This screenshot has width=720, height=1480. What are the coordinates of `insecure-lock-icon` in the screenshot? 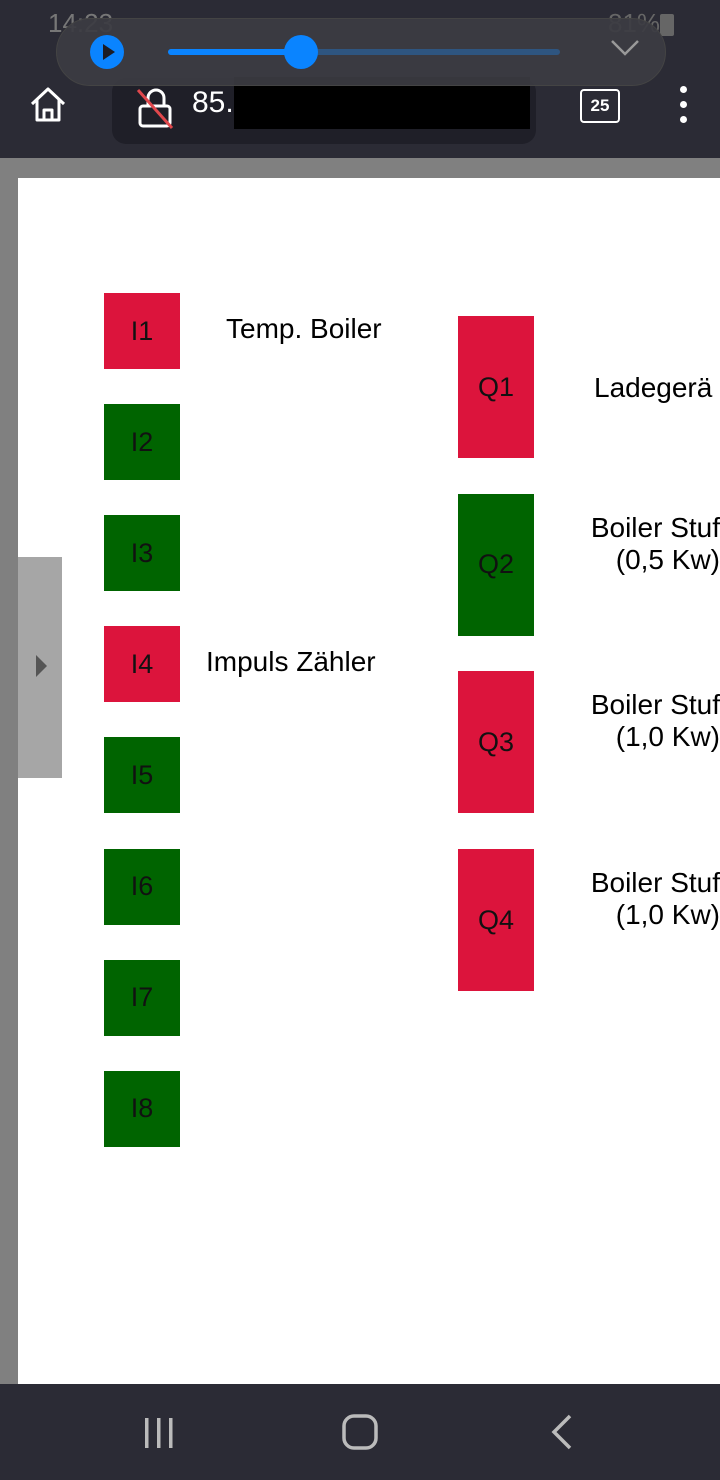 It's located at (156, 108).